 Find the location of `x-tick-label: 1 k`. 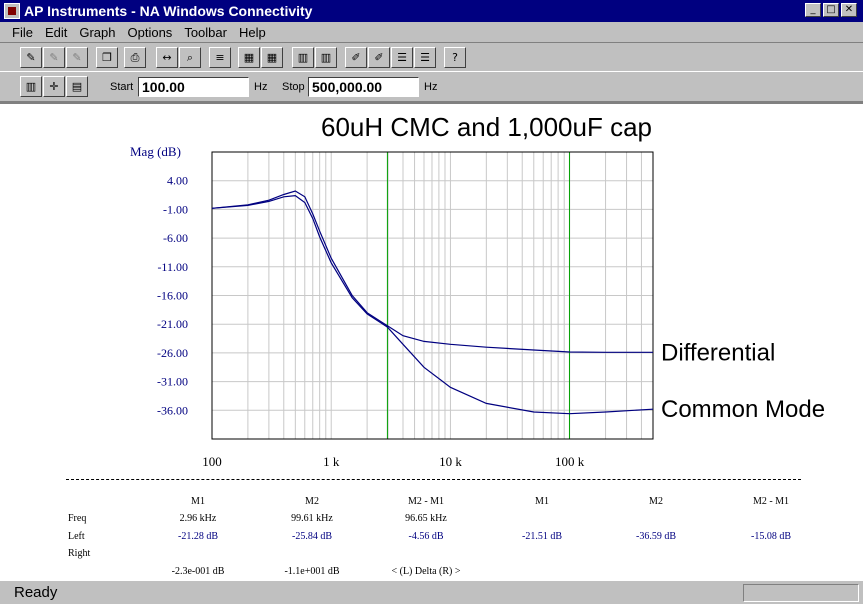

x-tick-label: 1 k is located at coordinates (331, 461).